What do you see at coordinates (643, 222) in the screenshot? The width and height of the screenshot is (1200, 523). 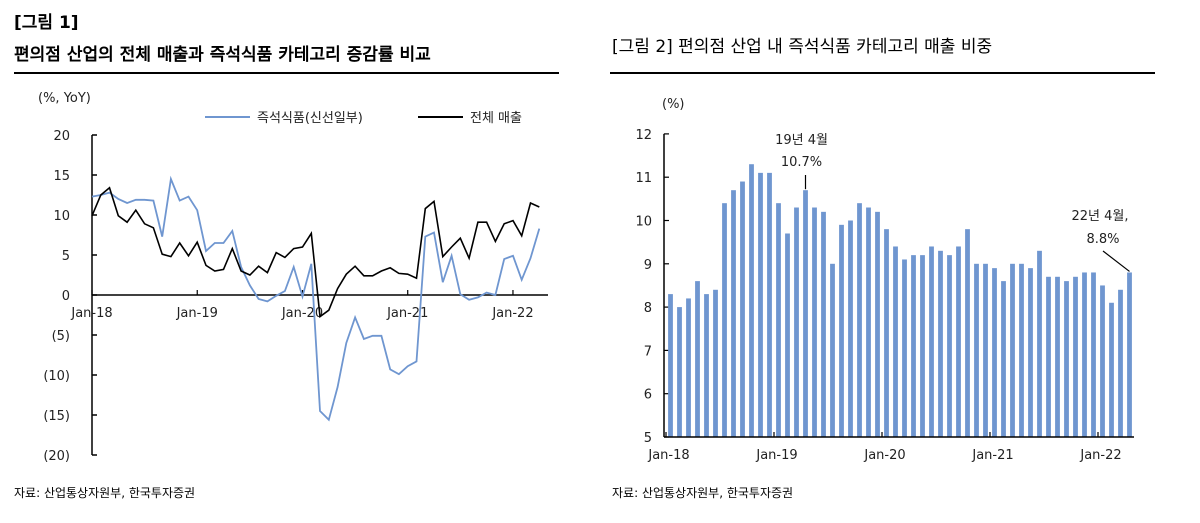 I see `right-y-tick-label: 10` at bounding box center [643, 222].